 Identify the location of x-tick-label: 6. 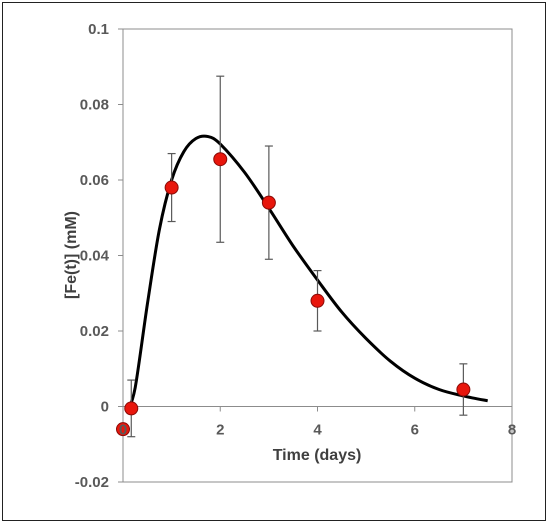
(415, 430).